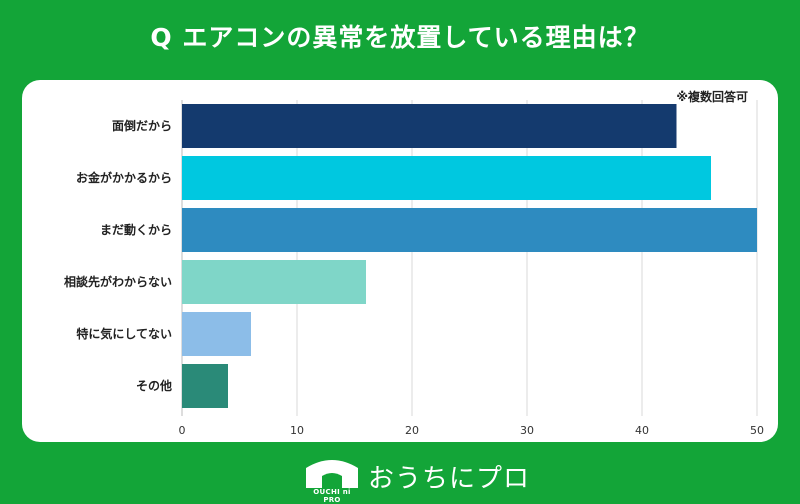 Image resolution: width=800 pixels, height=504 pixels. What do you see at coordinates (118, 281) in the screenshot?
I see `category-label: 相談先がわからない` at bounding box center [118, 281].